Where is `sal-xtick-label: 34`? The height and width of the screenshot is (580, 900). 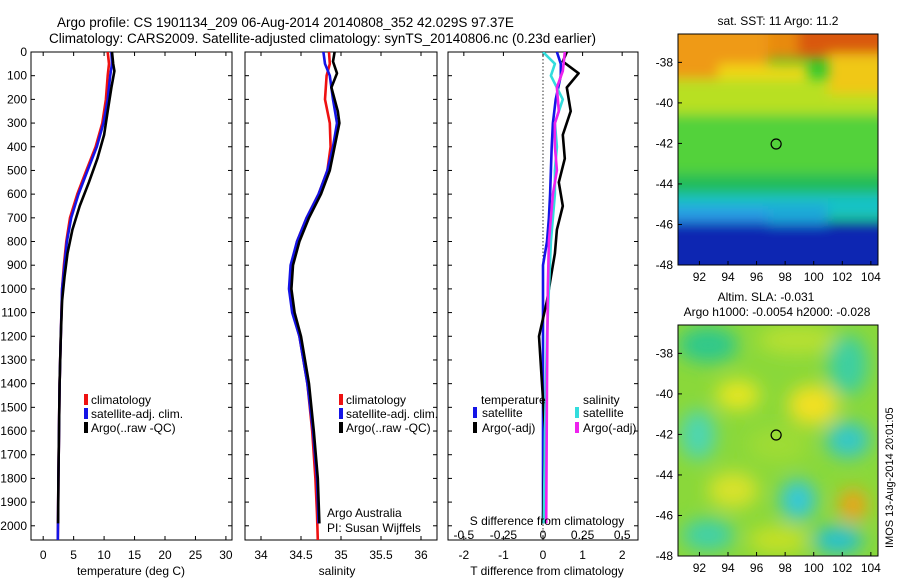 sal-xtick-label: 34 is located at coordinates (261, 555).